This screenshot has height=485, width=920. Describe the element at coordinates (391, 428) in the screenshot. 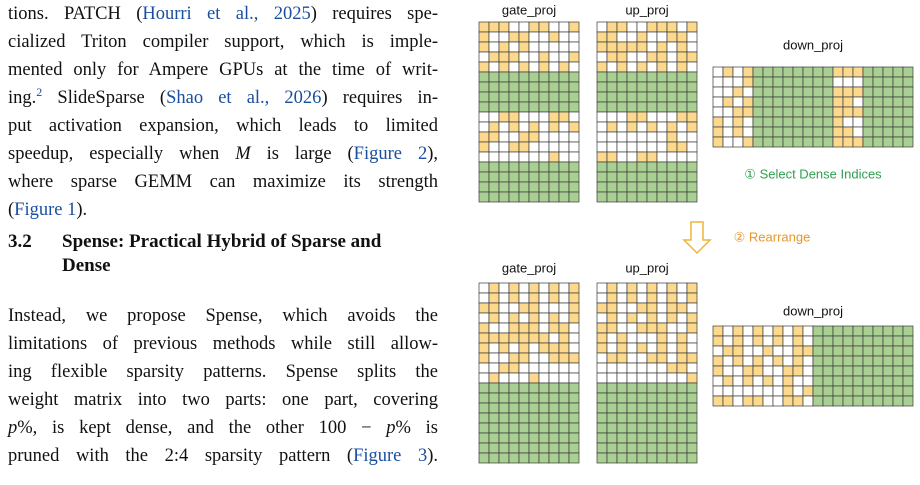

I see `math: p` at that location.